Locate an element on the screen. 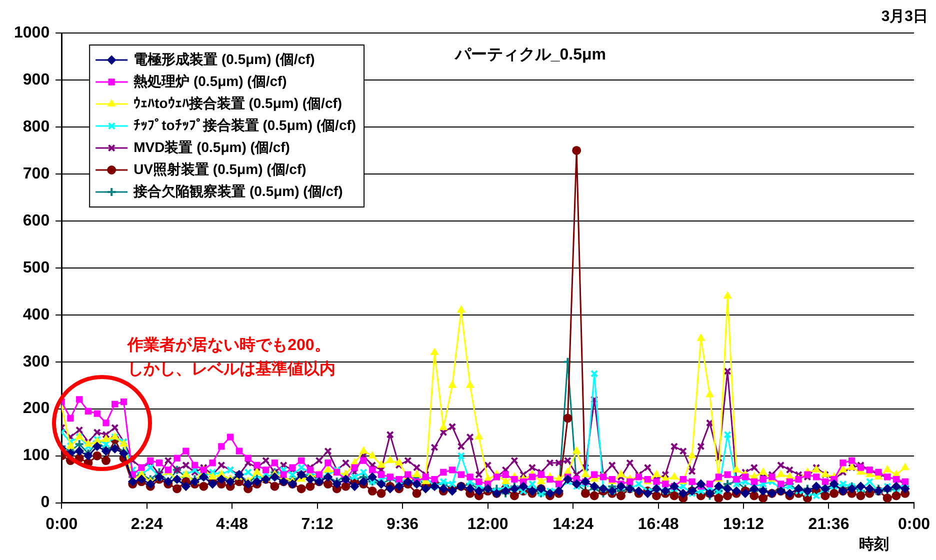 Image resolution: width=936 pixels, height=560 pixels. x-tick-label: 9:36 is located at coordinates (402, 524).